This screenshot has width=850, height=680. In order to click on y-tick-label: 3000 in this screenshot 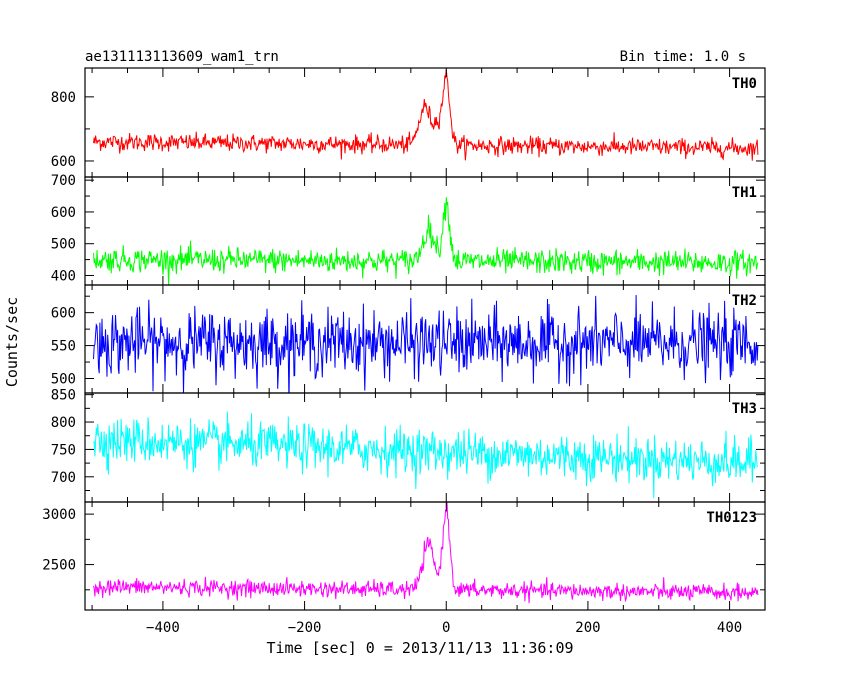, I will do `click(59, 515)`.